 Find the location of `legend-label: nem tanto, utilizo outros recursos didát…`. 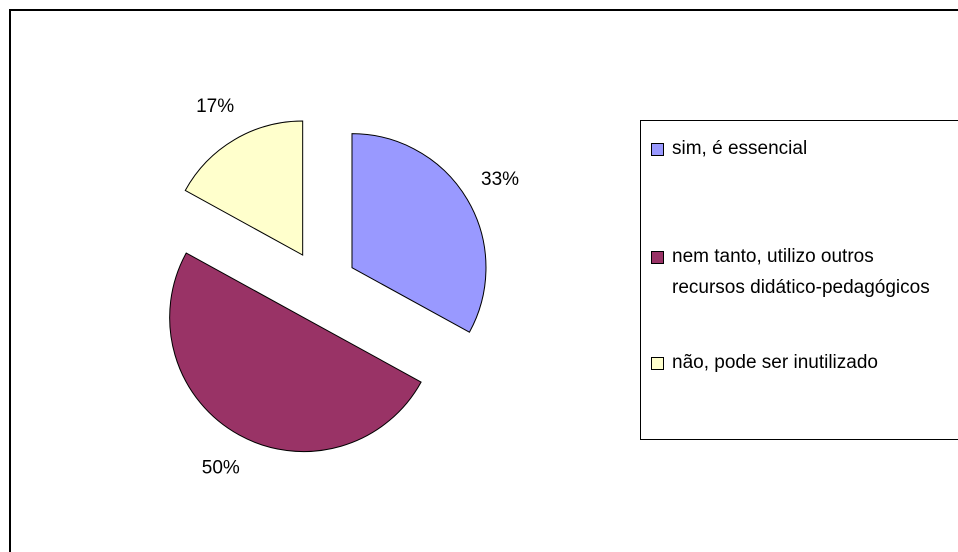

legend-label: nem tanto, utilizo outros recursos didát… is located at coordinates (801, 272).